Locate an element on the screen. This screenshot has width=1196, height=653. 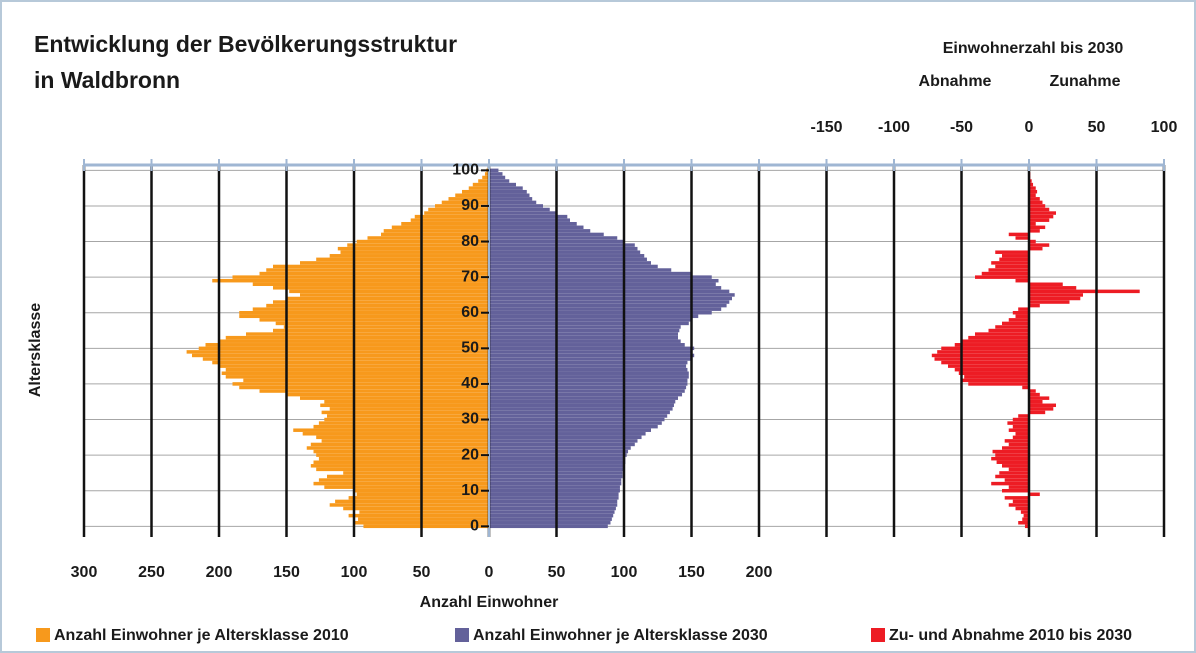
y-tick-label: 20 is located at coordinates (470, 454).